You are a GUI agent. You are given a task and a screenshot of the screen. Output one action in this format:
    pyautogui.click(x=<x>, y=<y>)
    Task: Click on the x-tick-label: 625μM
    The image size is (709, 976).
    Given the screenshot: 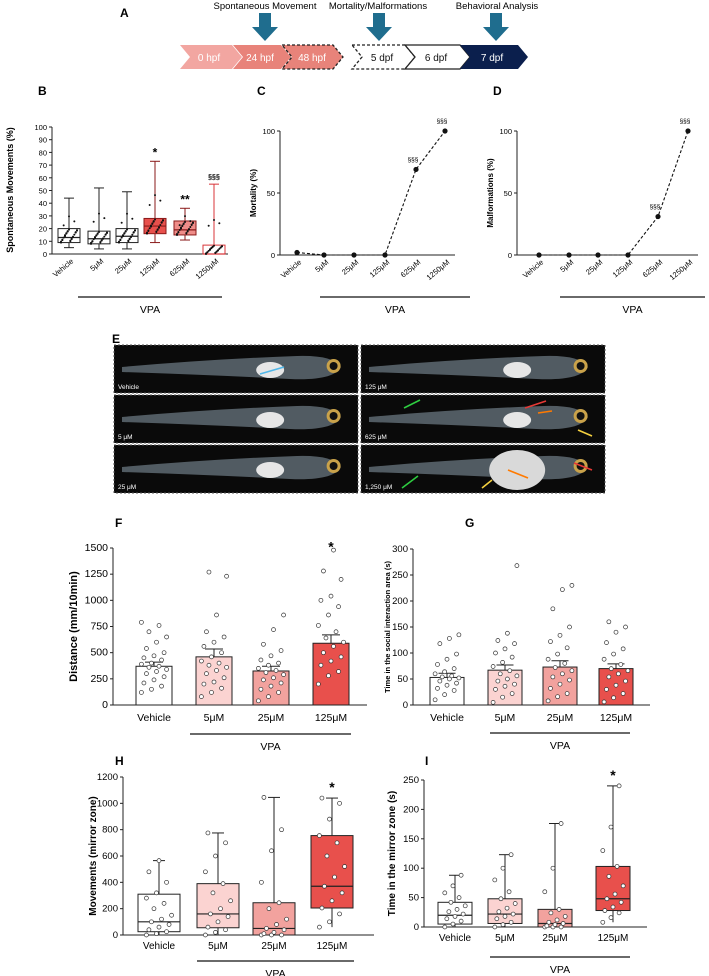 What is the action you would take?
    pyautogui.click(x=652, y=269)
    